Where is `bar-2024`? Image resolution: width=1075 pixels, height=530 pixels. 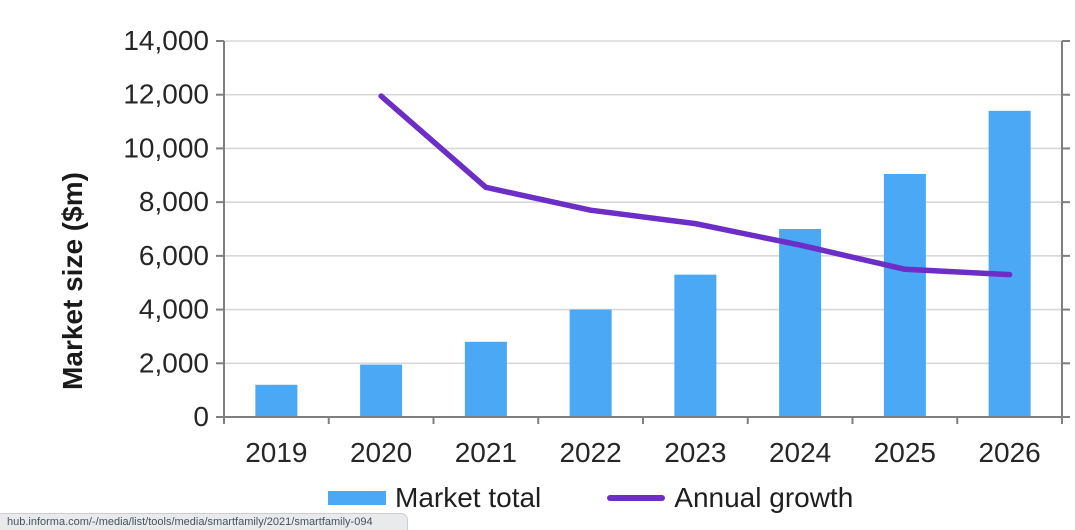
bar-2024 is located at coordinates (800, 323).